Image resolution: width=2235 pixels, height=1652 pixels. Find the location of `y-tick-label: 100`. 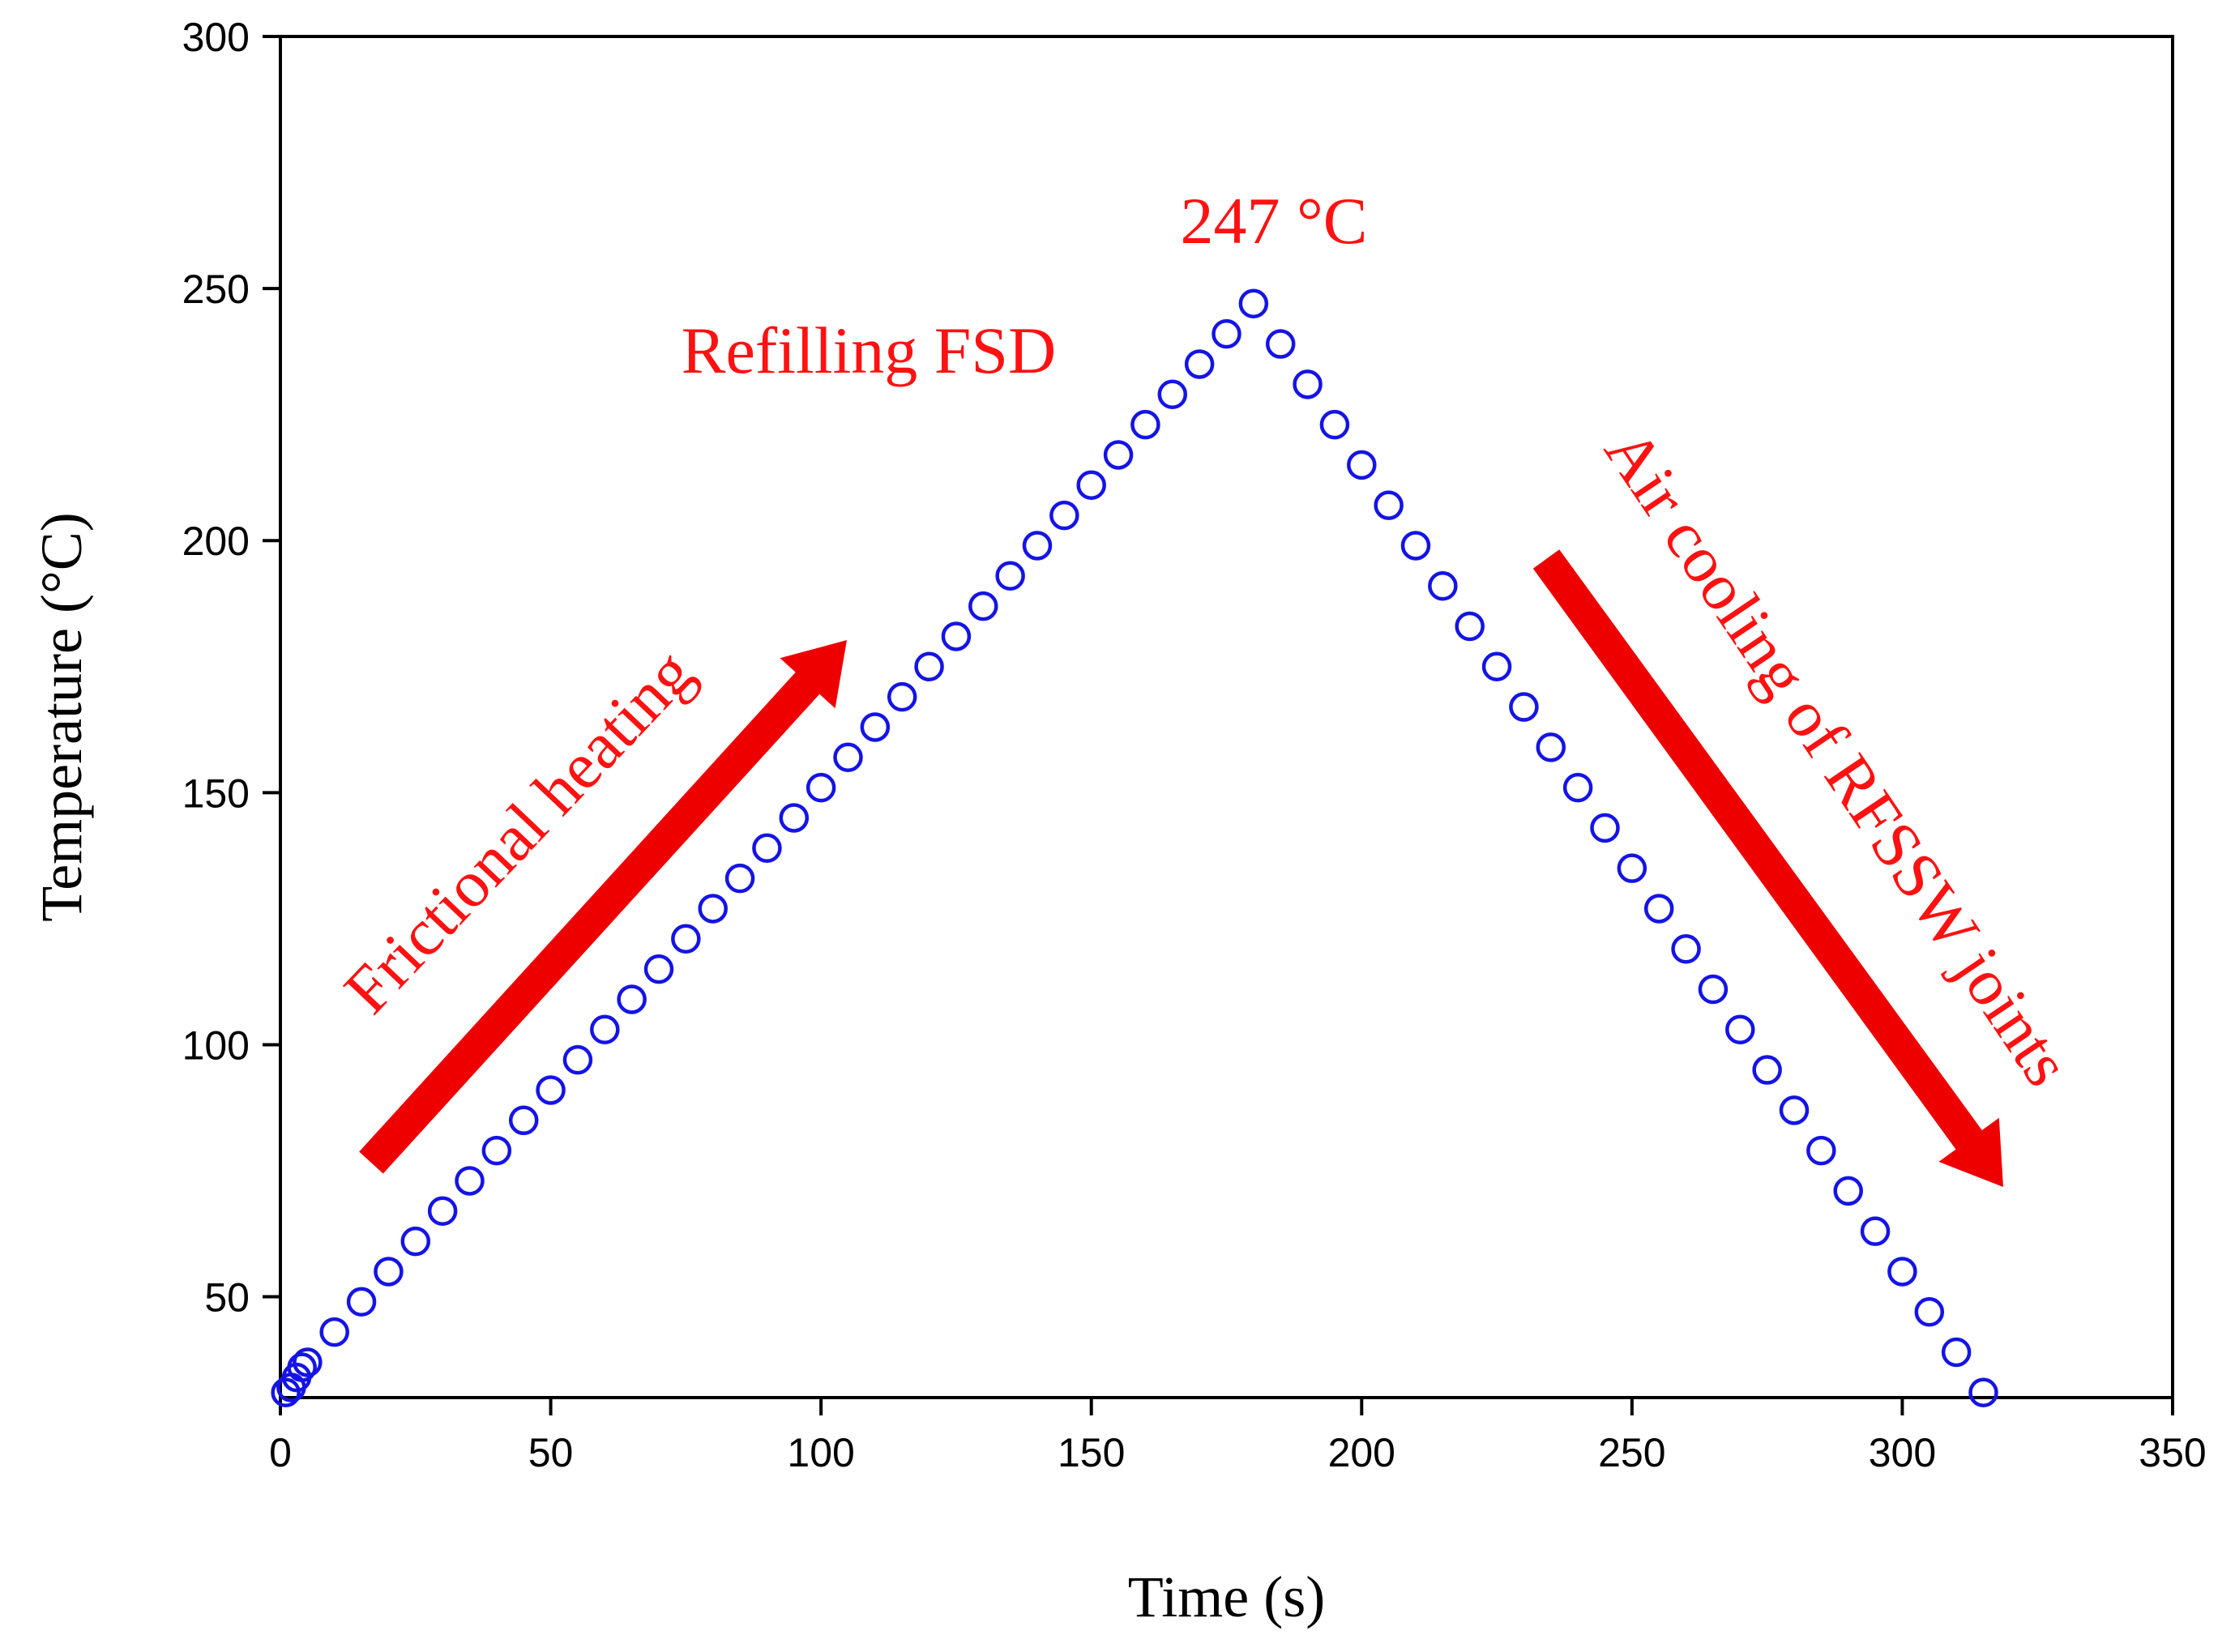

y-tick-label: 100 is located at coordinates (216, 1045).